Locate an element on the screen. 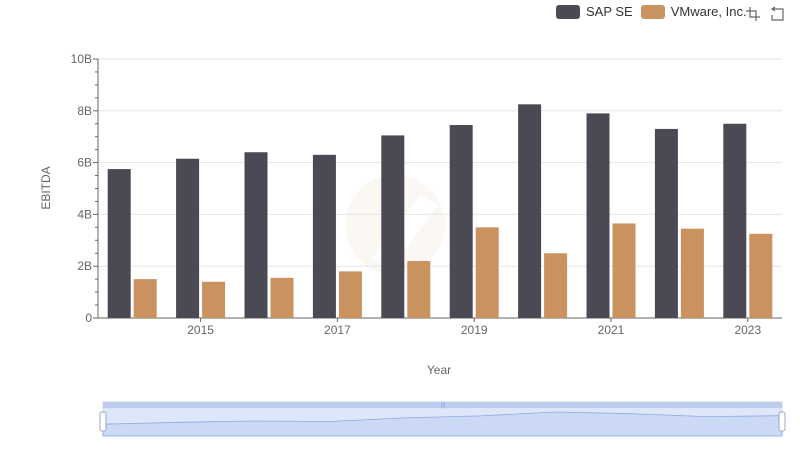  legend-label-vmware: VMware, Inc. is located at coordinates (708, 11).